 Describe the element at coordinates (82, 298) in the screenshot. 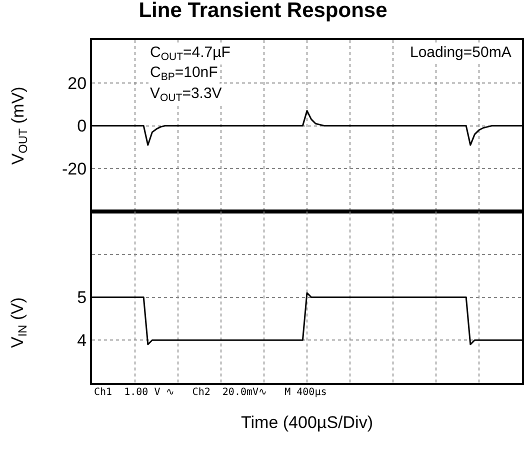

I see `y-tick-label: 5` at that location.